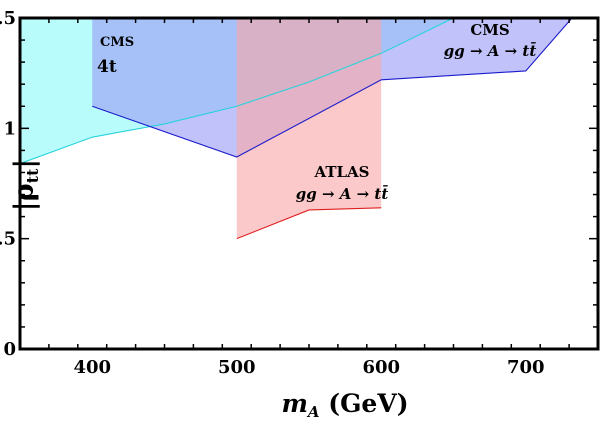 This screenshot has width=600, height=421. I want to click on y-tick-label: 0.5, so click(8, 239).